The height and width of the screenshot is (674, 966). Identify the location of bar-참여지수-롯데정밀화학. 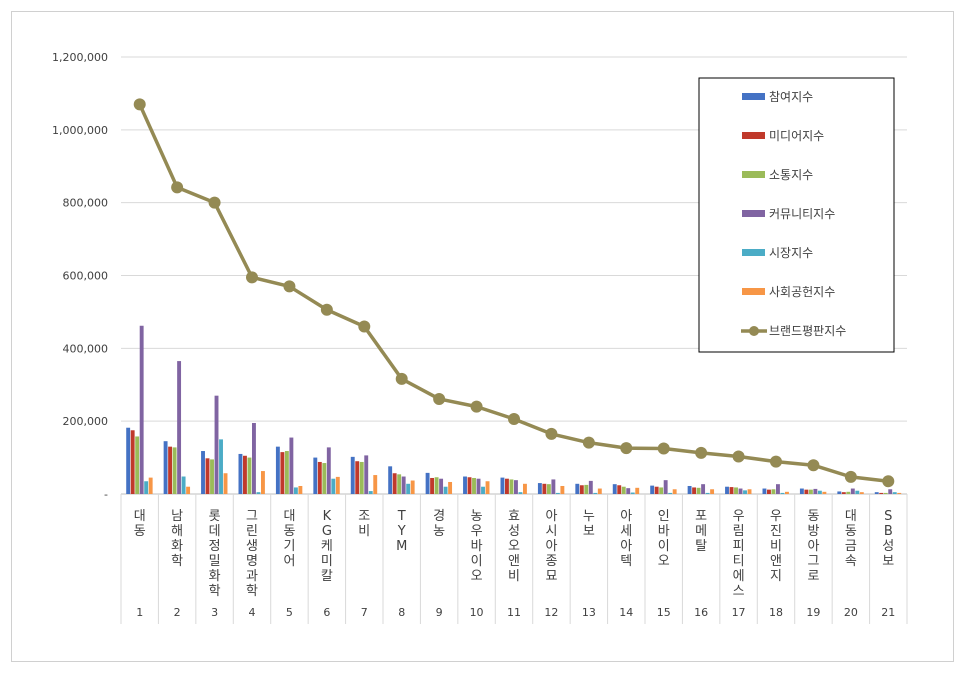
(203, 472).